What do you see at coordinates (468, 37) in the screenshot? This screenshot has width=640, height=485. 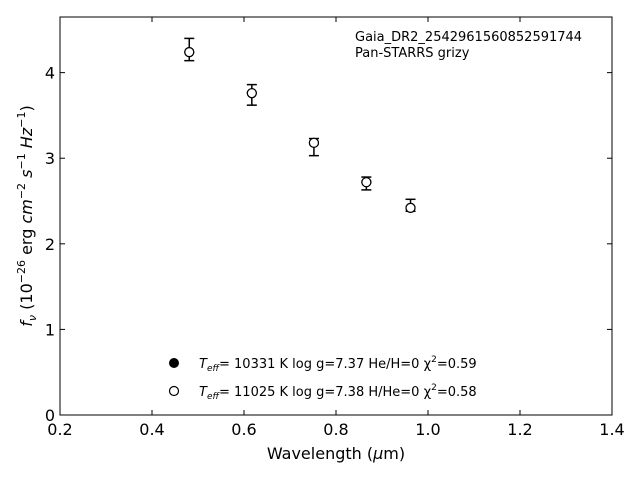 I see `annotation-line-1: Gaia_DR2_2542961560852591744` at bounding box center [468, 37].